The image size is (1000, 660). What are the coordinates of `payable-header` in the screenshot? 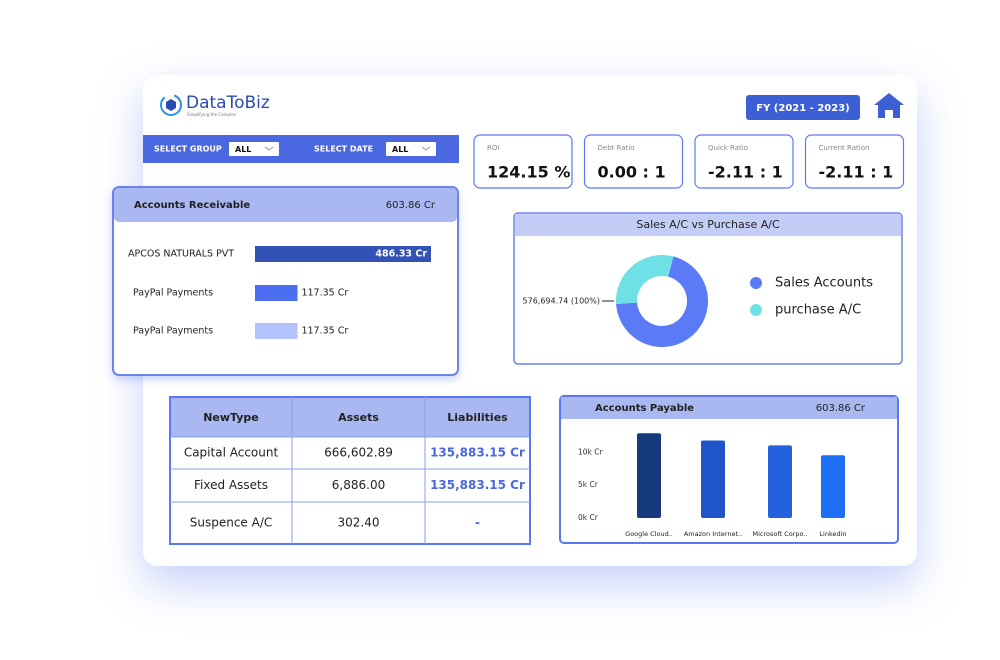 It's located at (729, 408).